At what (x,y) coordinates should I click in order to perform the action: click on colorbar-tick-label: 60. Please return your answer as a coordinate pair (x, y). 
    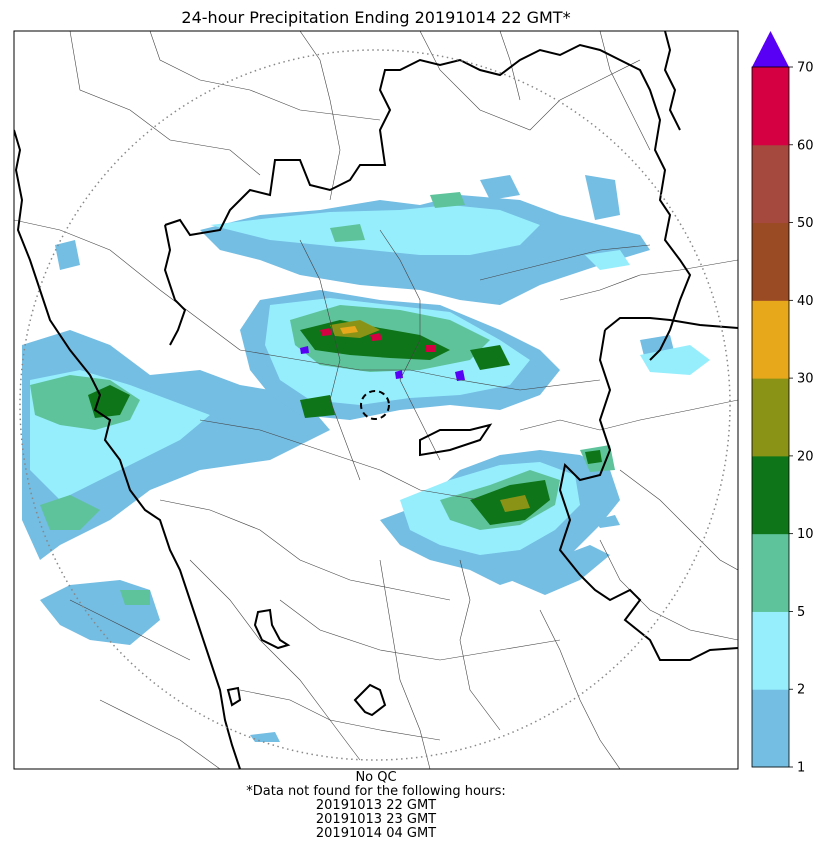
    Looking at the image, I should click on (805, 145).